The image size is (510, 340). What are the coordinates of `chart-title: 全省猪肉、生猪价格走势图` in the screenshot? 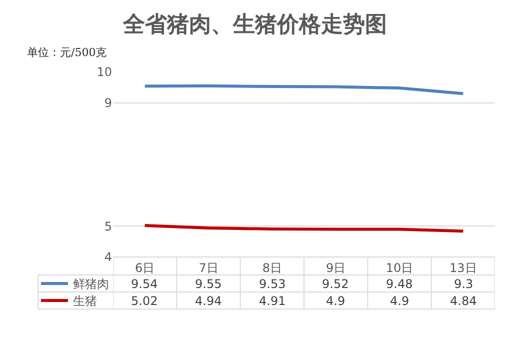 It's located at (254, 25).